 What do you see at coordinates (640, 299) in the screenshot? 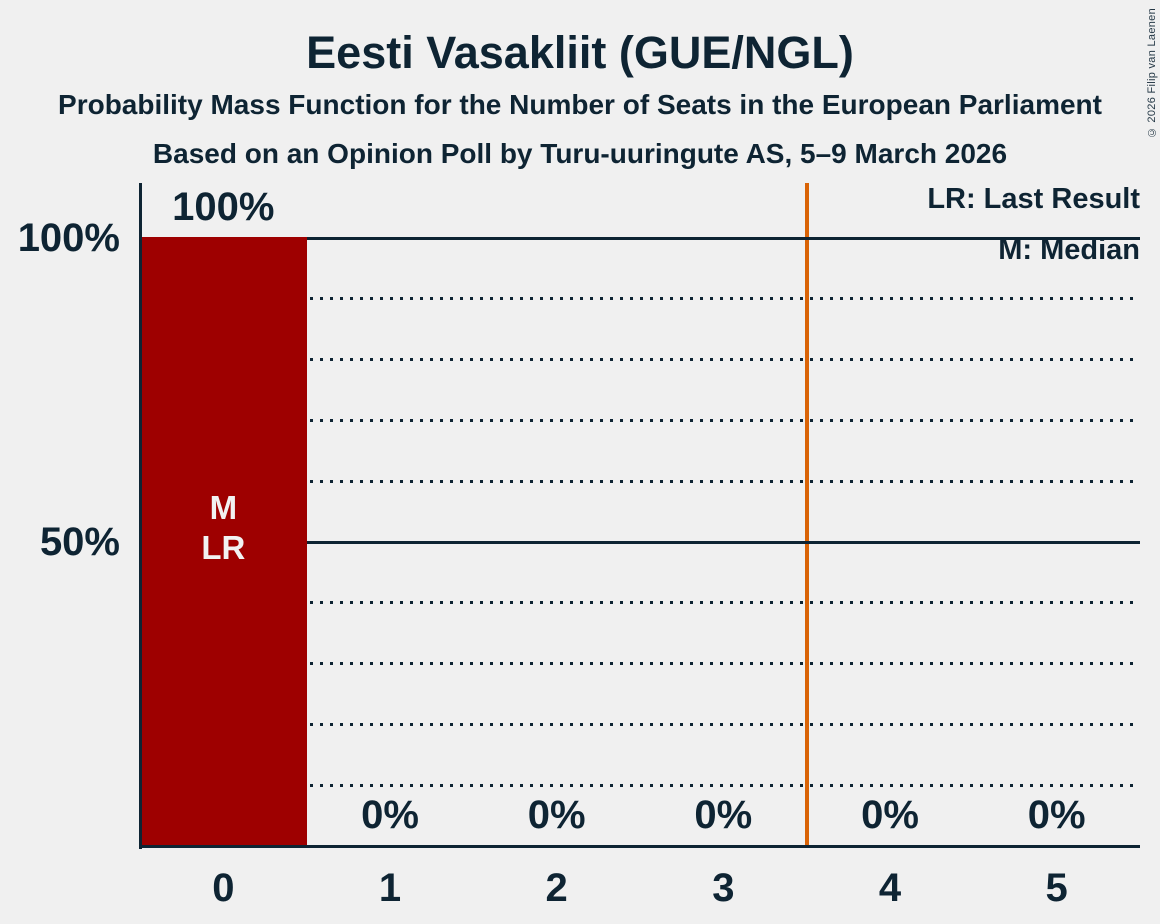
I see `gridline-dotted-90pct` at bounding box center [640, 299].